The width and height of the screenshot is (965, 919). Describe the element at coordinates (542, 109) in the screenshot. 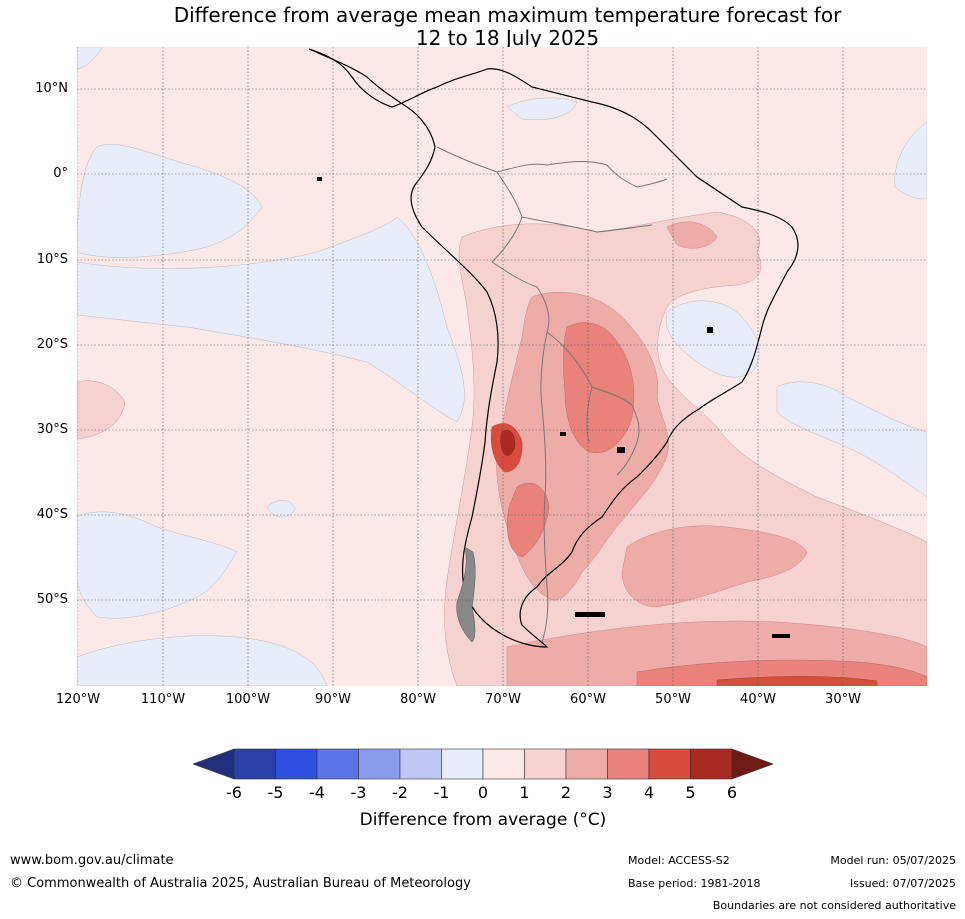

I see `cool-anomaly-venezuela` at that location.